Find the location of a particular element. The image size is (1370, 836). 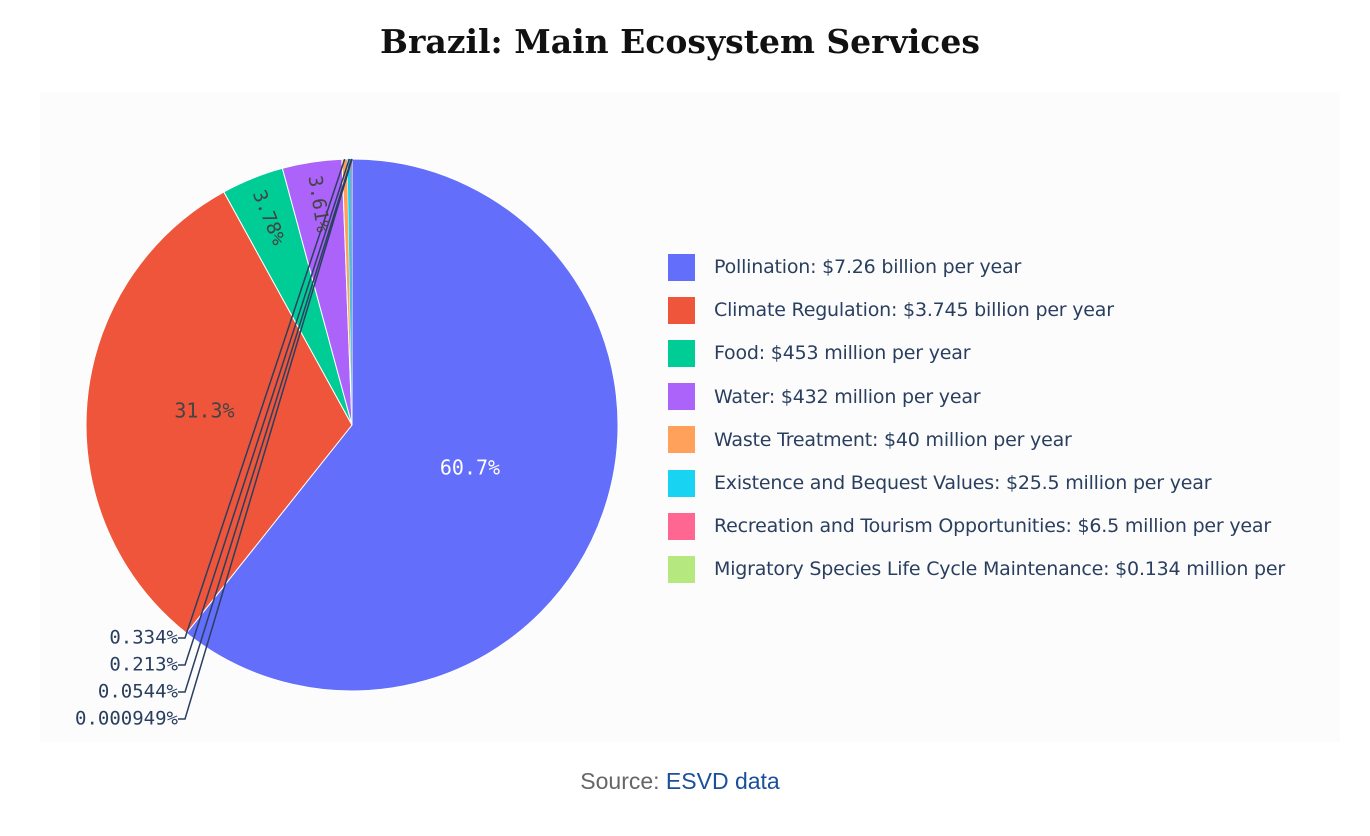

slice-label-migratory-species-life-cycle-maintenance: 0.000949% is located at coordinates (127, 719).